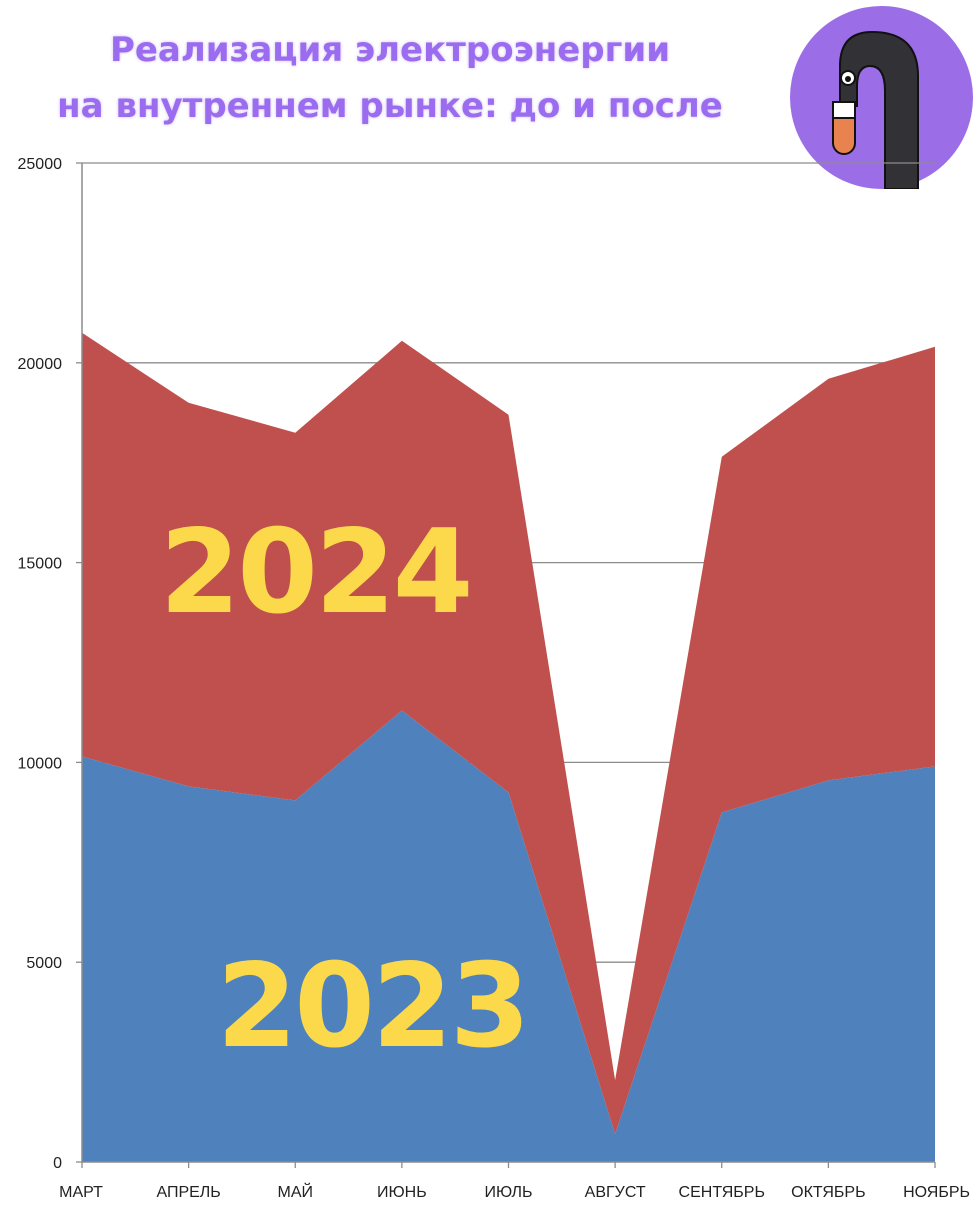  Describe the element at coordinates (296, 1191) in the screenshot. I see `x-tick-label: МАЙ` at that location.